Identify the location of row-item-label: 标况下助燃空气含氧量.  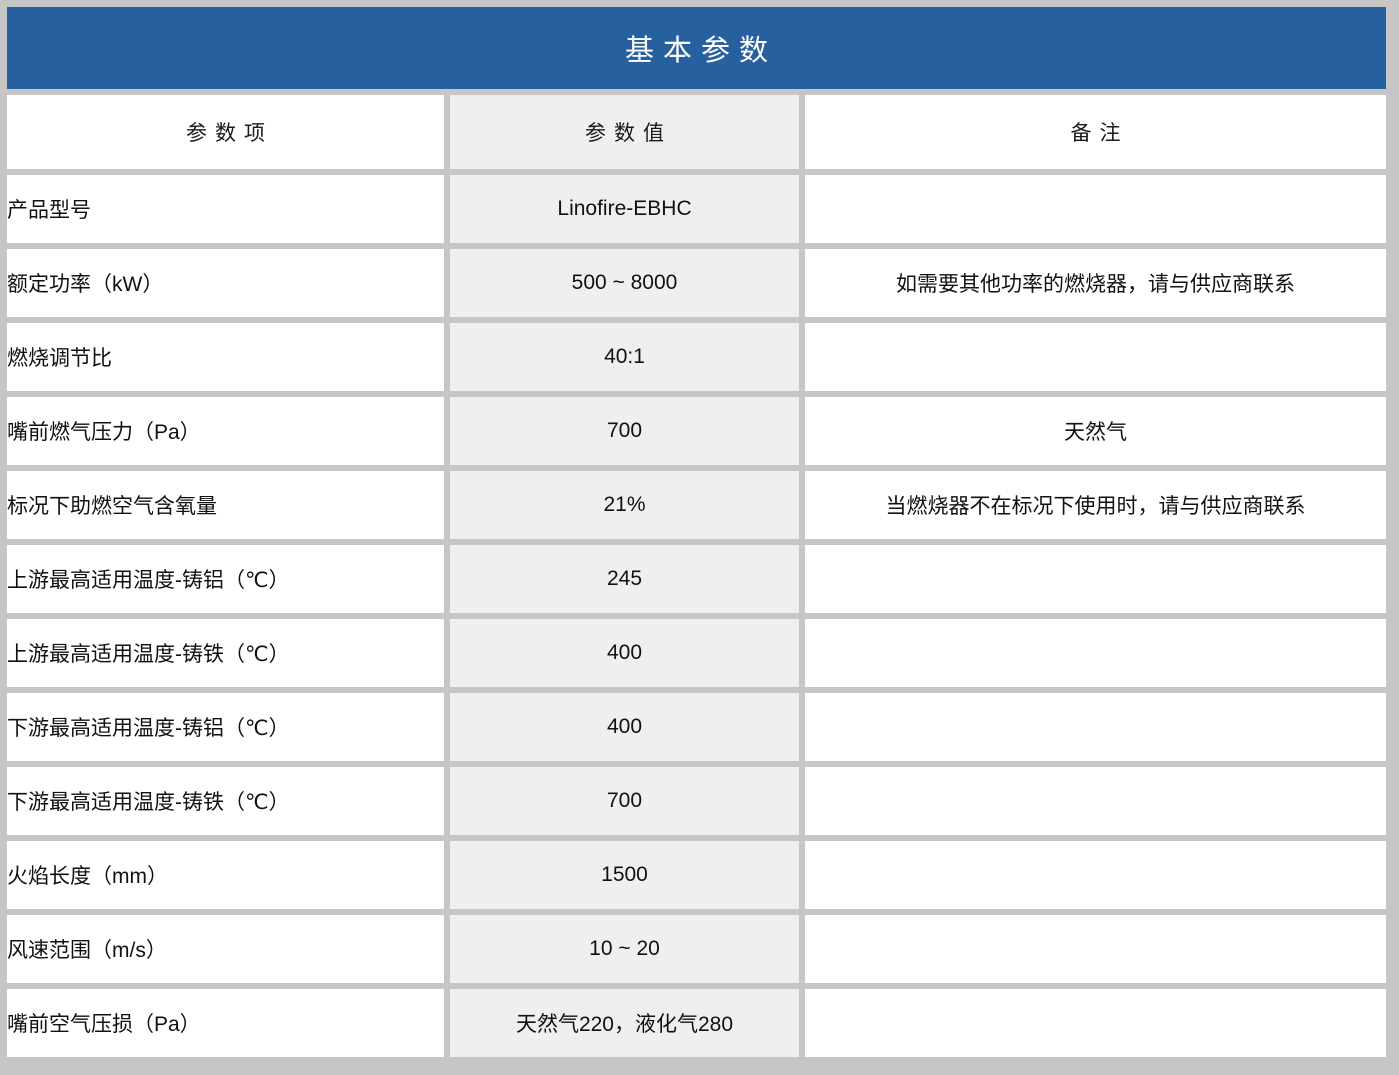
(225, 505).